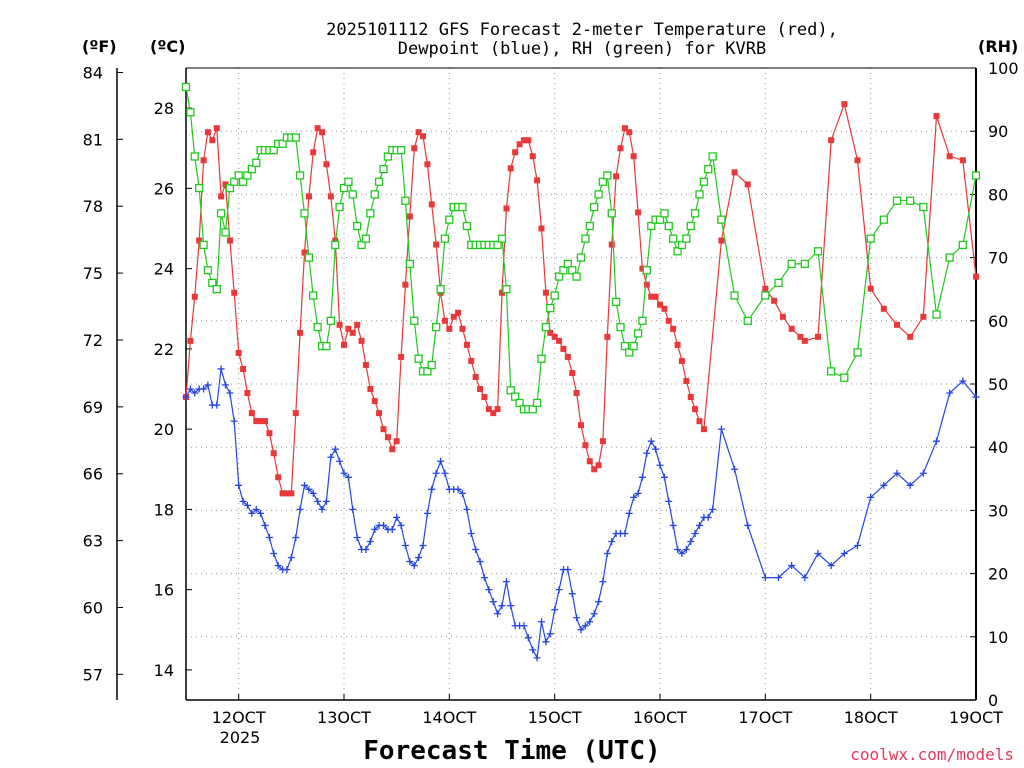 The width and height of the screenshot is (1024, 768). I want to click on x-tick-label: 16OCT, so click(660, 717).